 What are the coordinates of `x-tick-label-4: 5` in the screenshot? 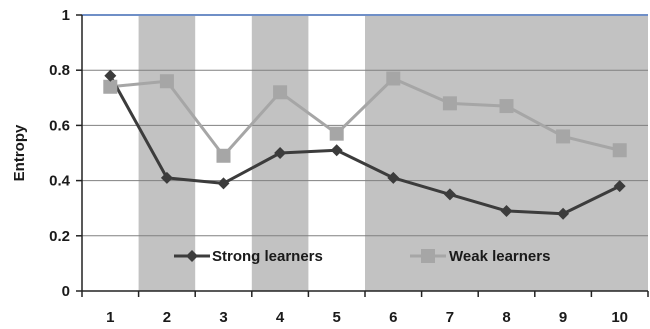 It's located at (337, 317).